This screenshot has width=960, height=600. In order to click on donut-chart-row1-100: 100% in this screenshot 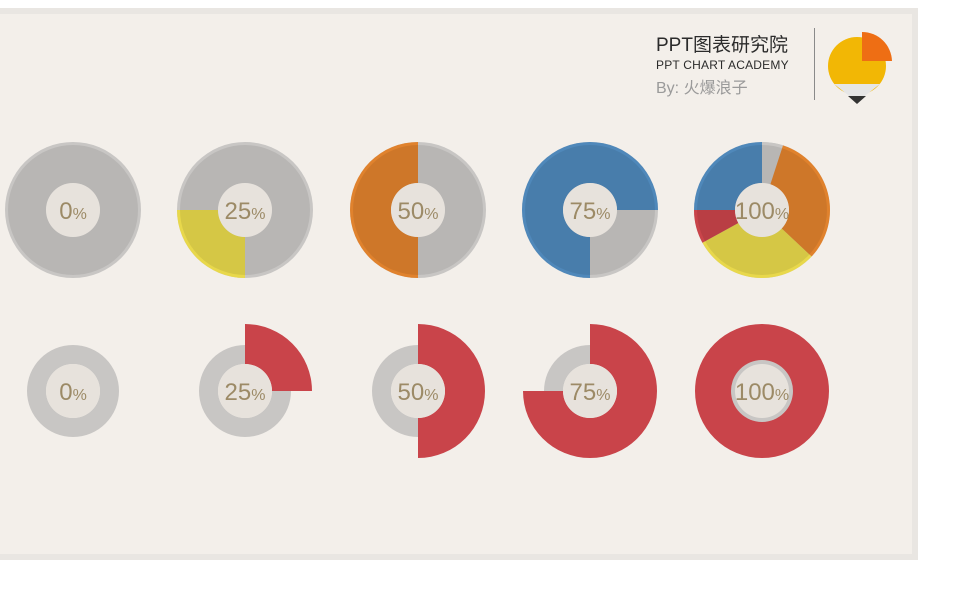, I will do `click(762, 210)`.